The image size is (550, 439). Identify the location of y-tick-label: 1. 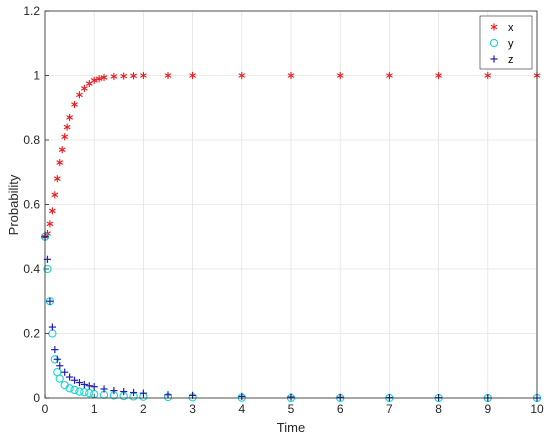
(36, 76).